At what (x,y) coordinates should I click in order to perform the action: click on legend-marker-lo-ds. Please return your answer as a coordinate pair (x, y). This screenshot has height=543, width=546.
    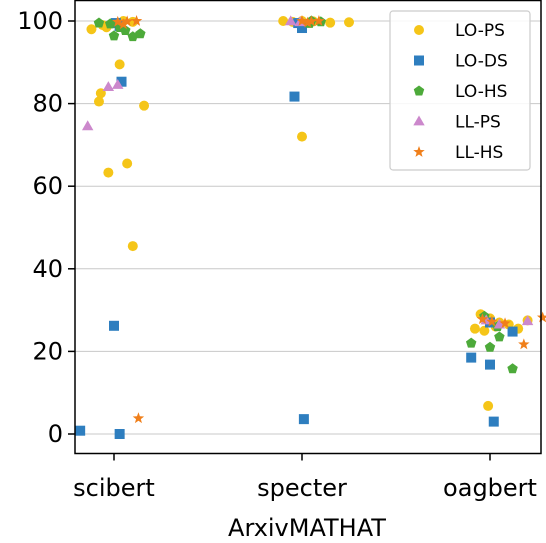
    Looking at the image, I should click on (419, 60).